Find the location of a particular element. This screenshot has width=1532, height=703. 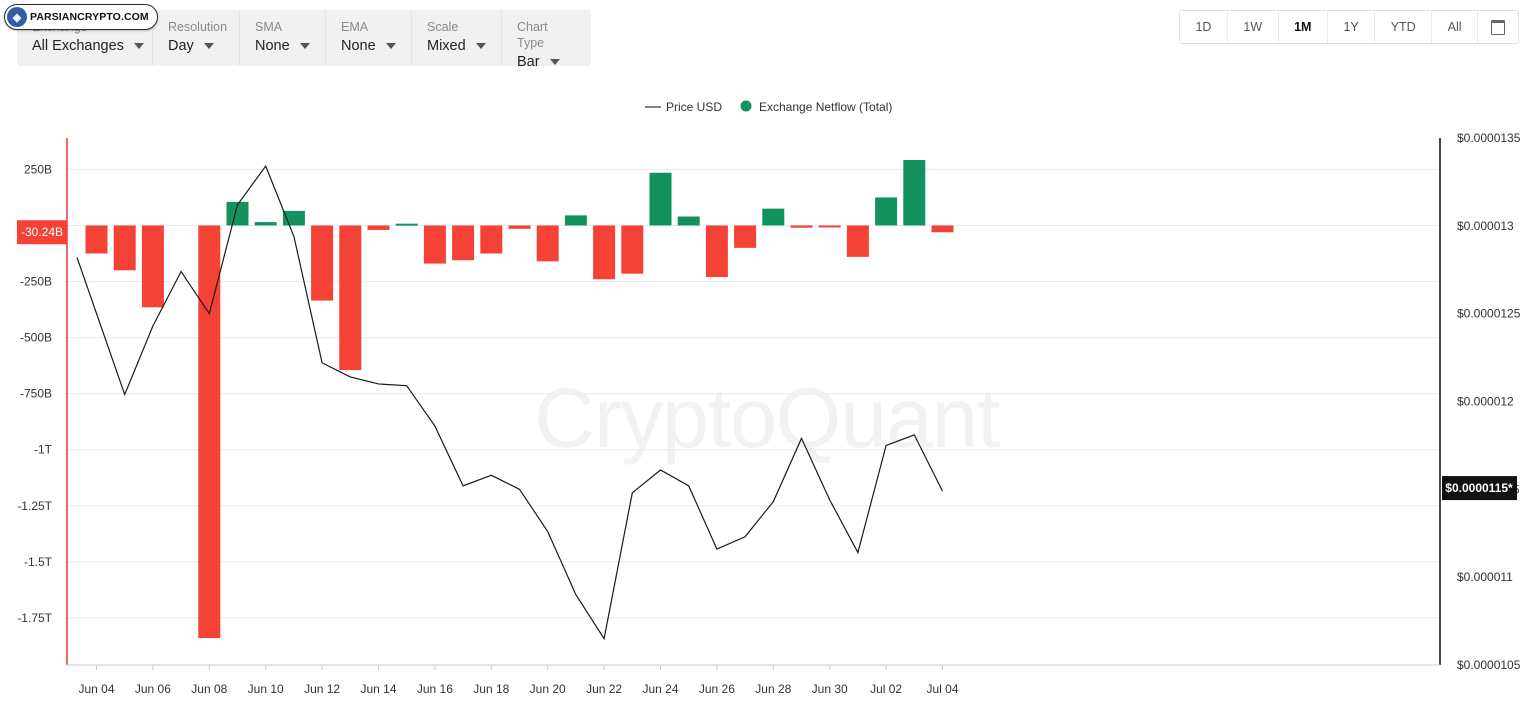

last-netflow-value-label: -30.24B is located at coordinates (42, 232).